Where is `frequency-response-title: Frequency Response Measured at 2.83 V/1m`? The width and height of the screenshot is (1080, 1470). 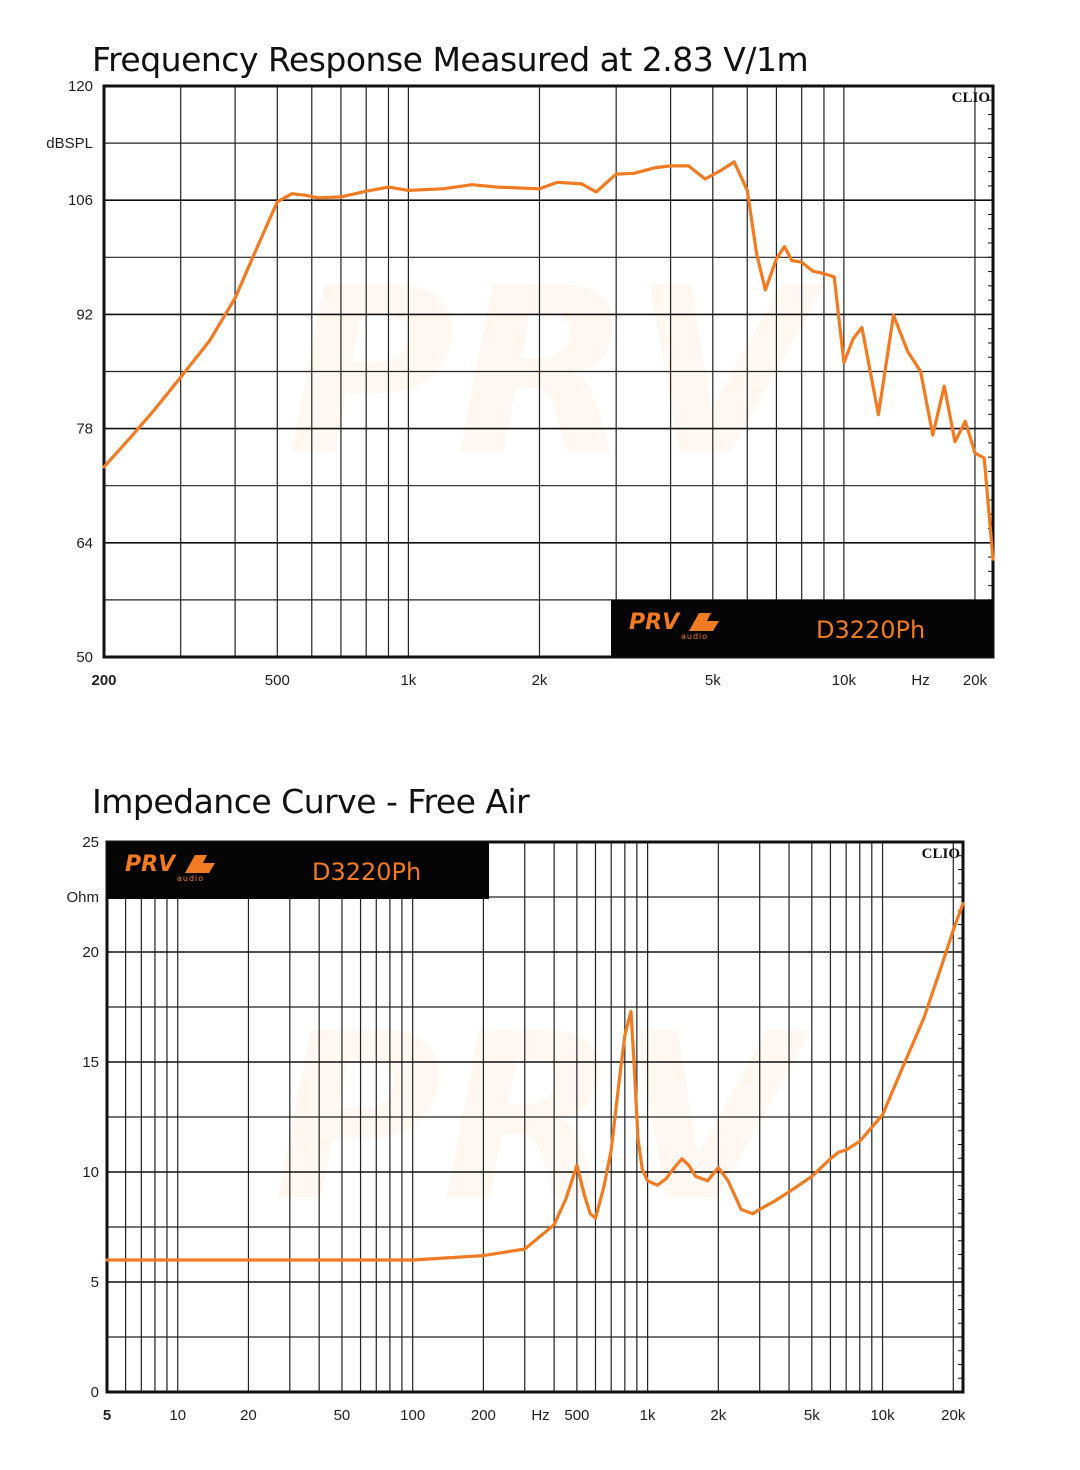 frequency-response-title: Frequency Response Measured at 2.83 V/1m is located at coordinates (450, 59).